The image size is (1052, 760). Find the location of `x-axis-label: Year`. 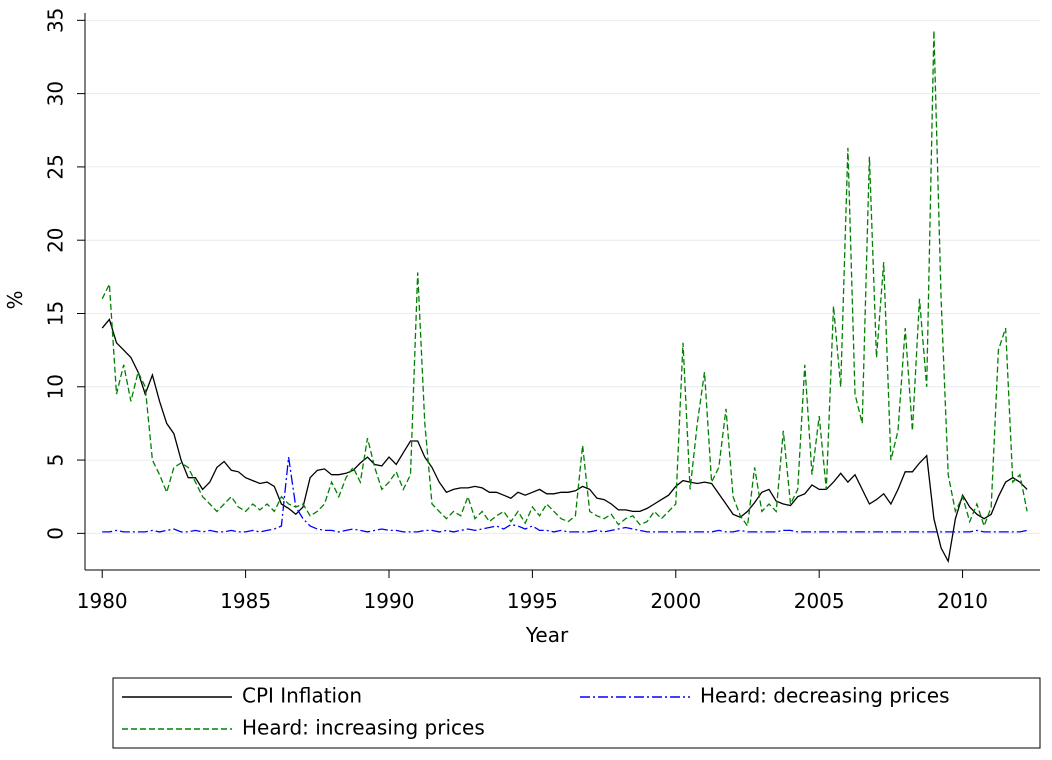

x-axis-label: Year is located at coordinates (547, 635).